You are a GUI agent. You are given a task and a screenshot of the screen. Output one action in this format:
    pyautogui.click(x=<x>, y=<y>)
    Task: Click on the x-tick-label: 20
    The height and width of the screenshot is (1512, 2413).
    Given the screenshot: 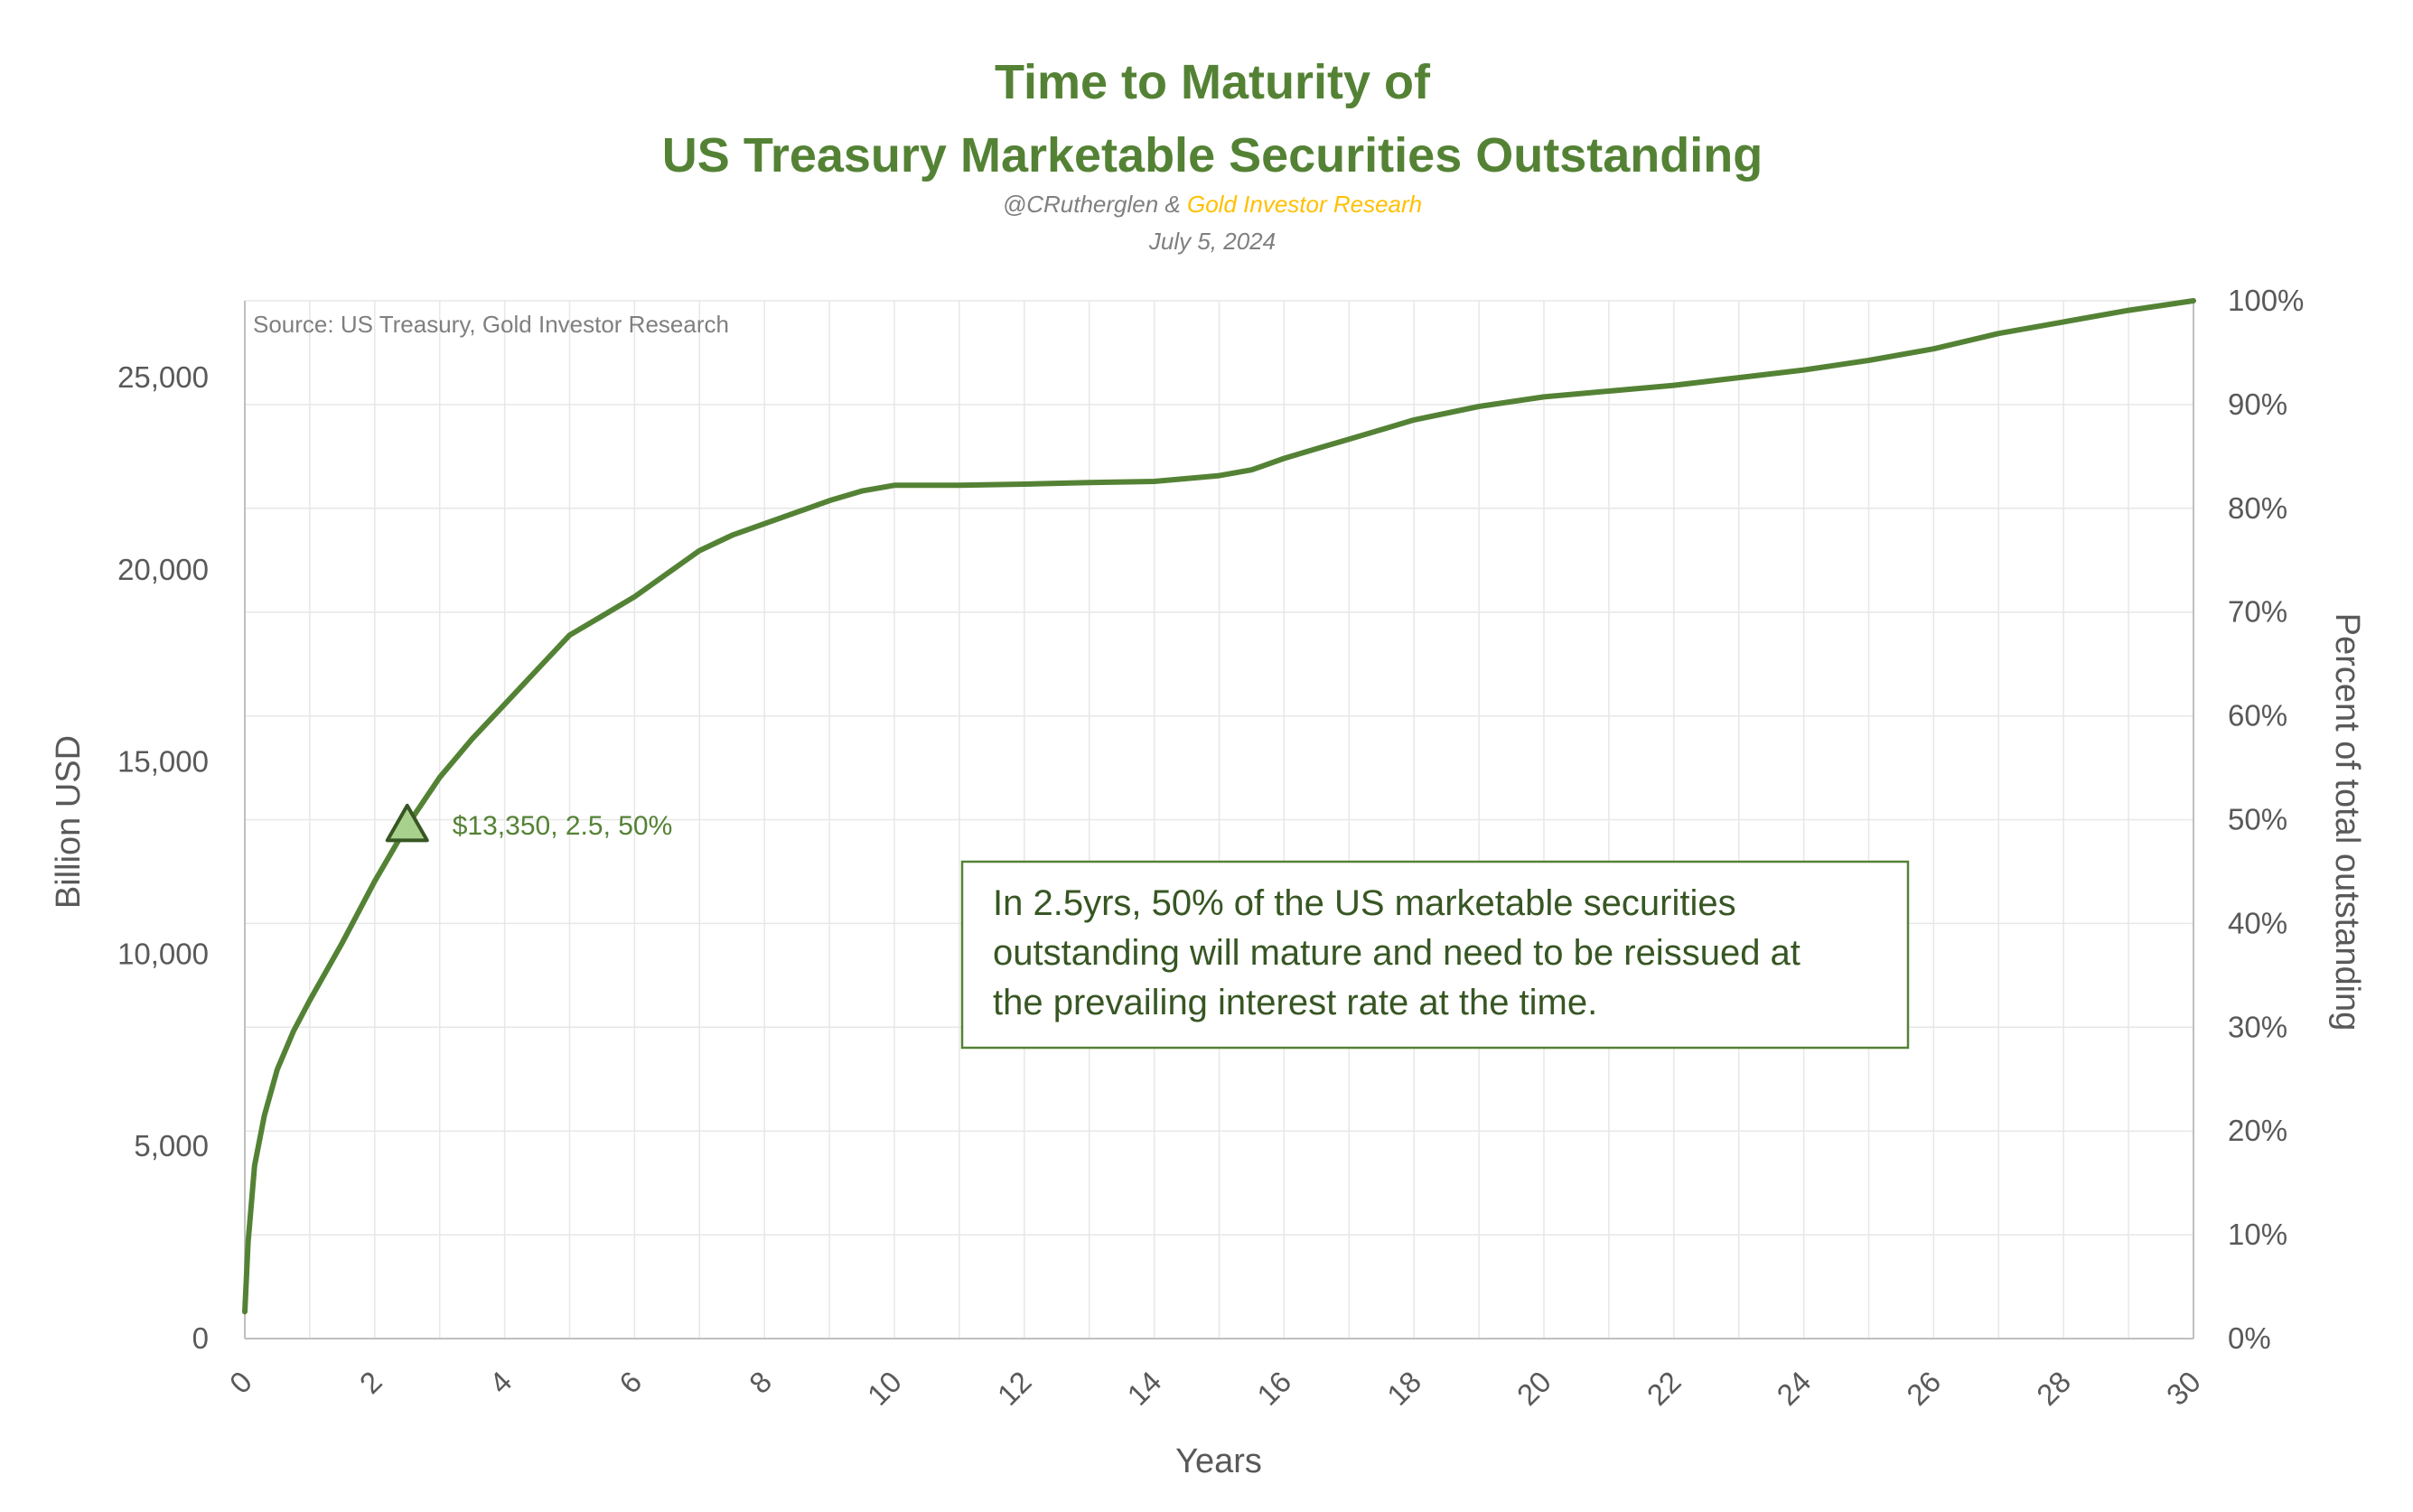 What is the action you would take?
    pyautogui.click(x=1534, y=1389)
    